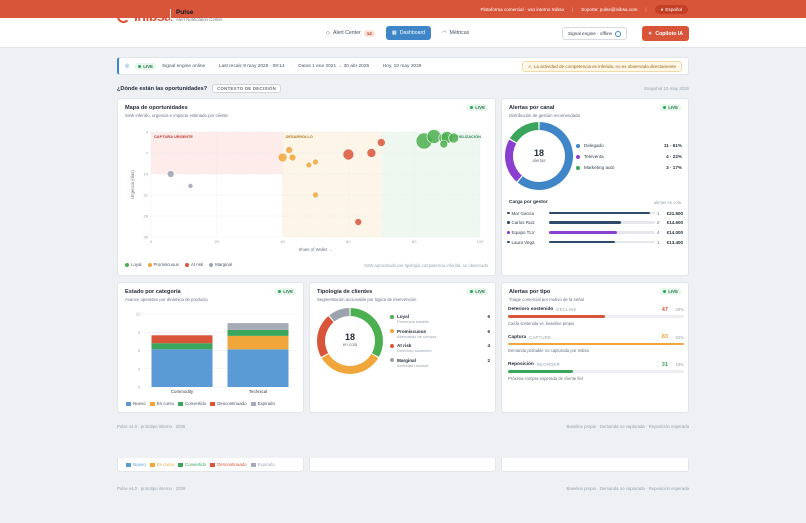 The width and height of the screenshot is (806, 523). Describe the element at coordinates (545, 378) in the screenshot. I see `alert-type-desc: Próxima compra esperada de cliente fiel` at that location.